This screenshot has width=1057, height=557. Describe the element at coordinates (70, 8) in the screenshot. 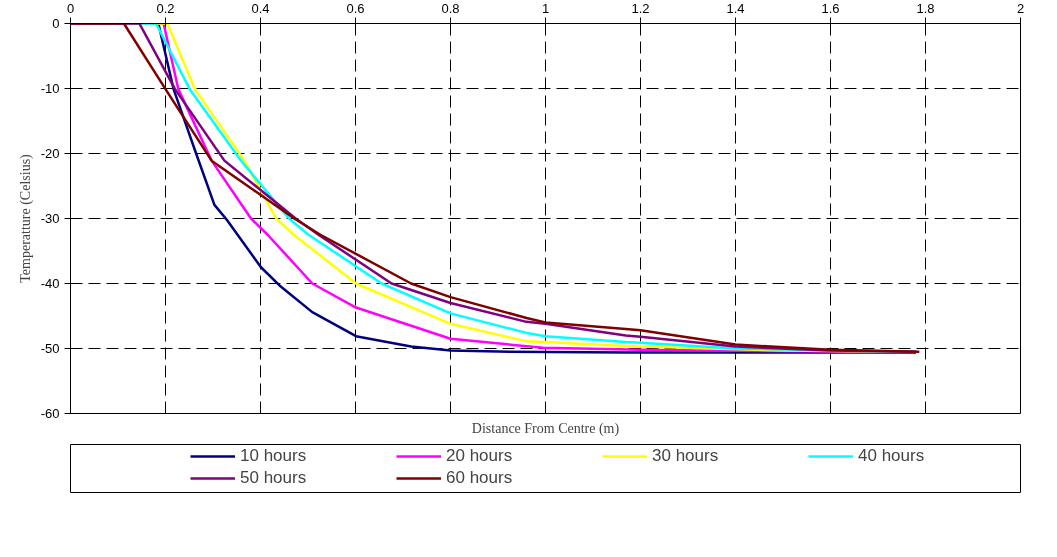

I see `x-tick-label: 0` at that location.